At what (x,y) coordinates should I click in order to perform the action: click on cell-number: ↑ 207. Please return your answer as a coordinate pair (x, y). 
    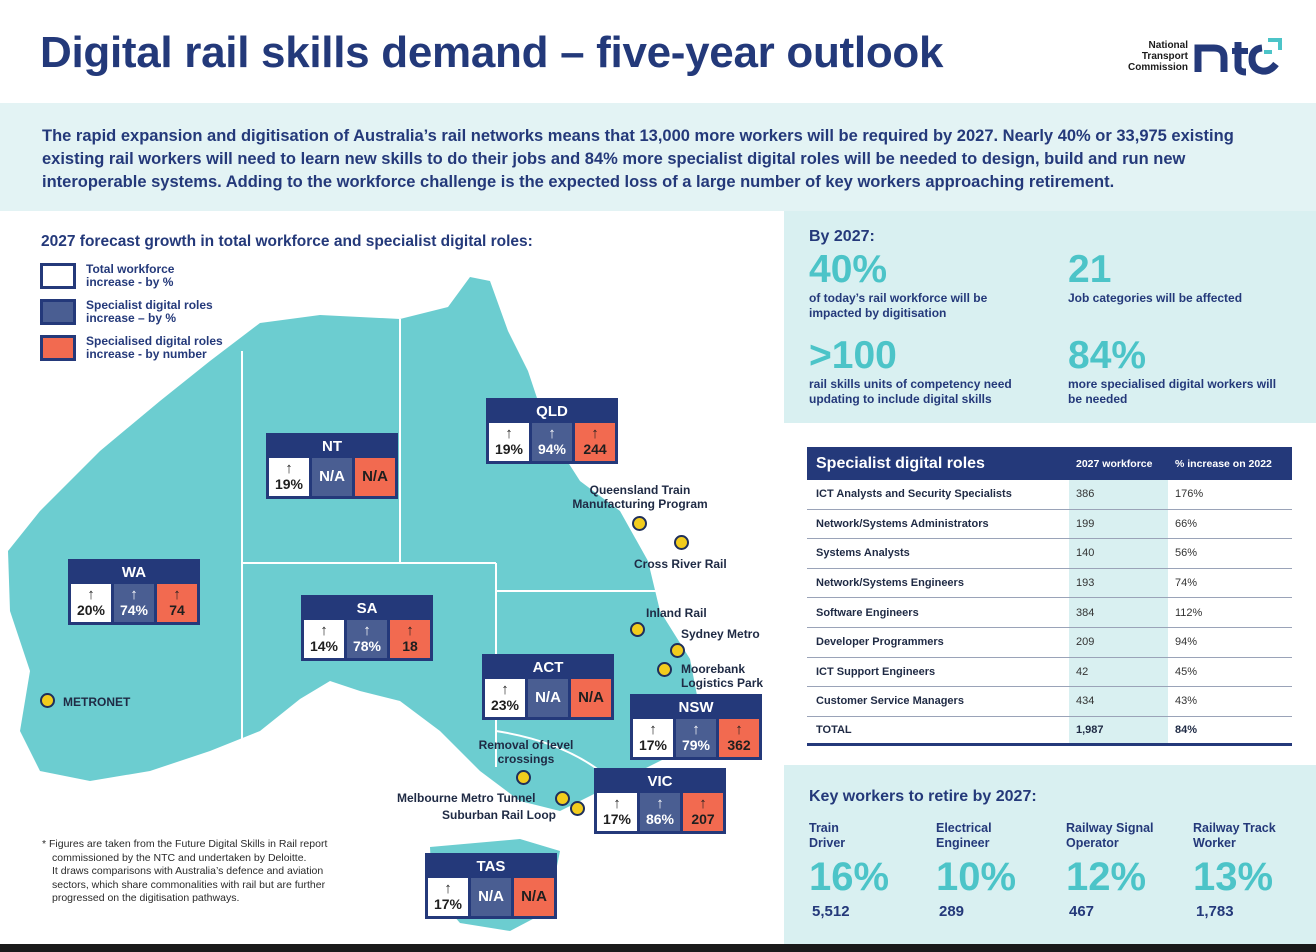
    Looking at the image, I should click on (703, 812).